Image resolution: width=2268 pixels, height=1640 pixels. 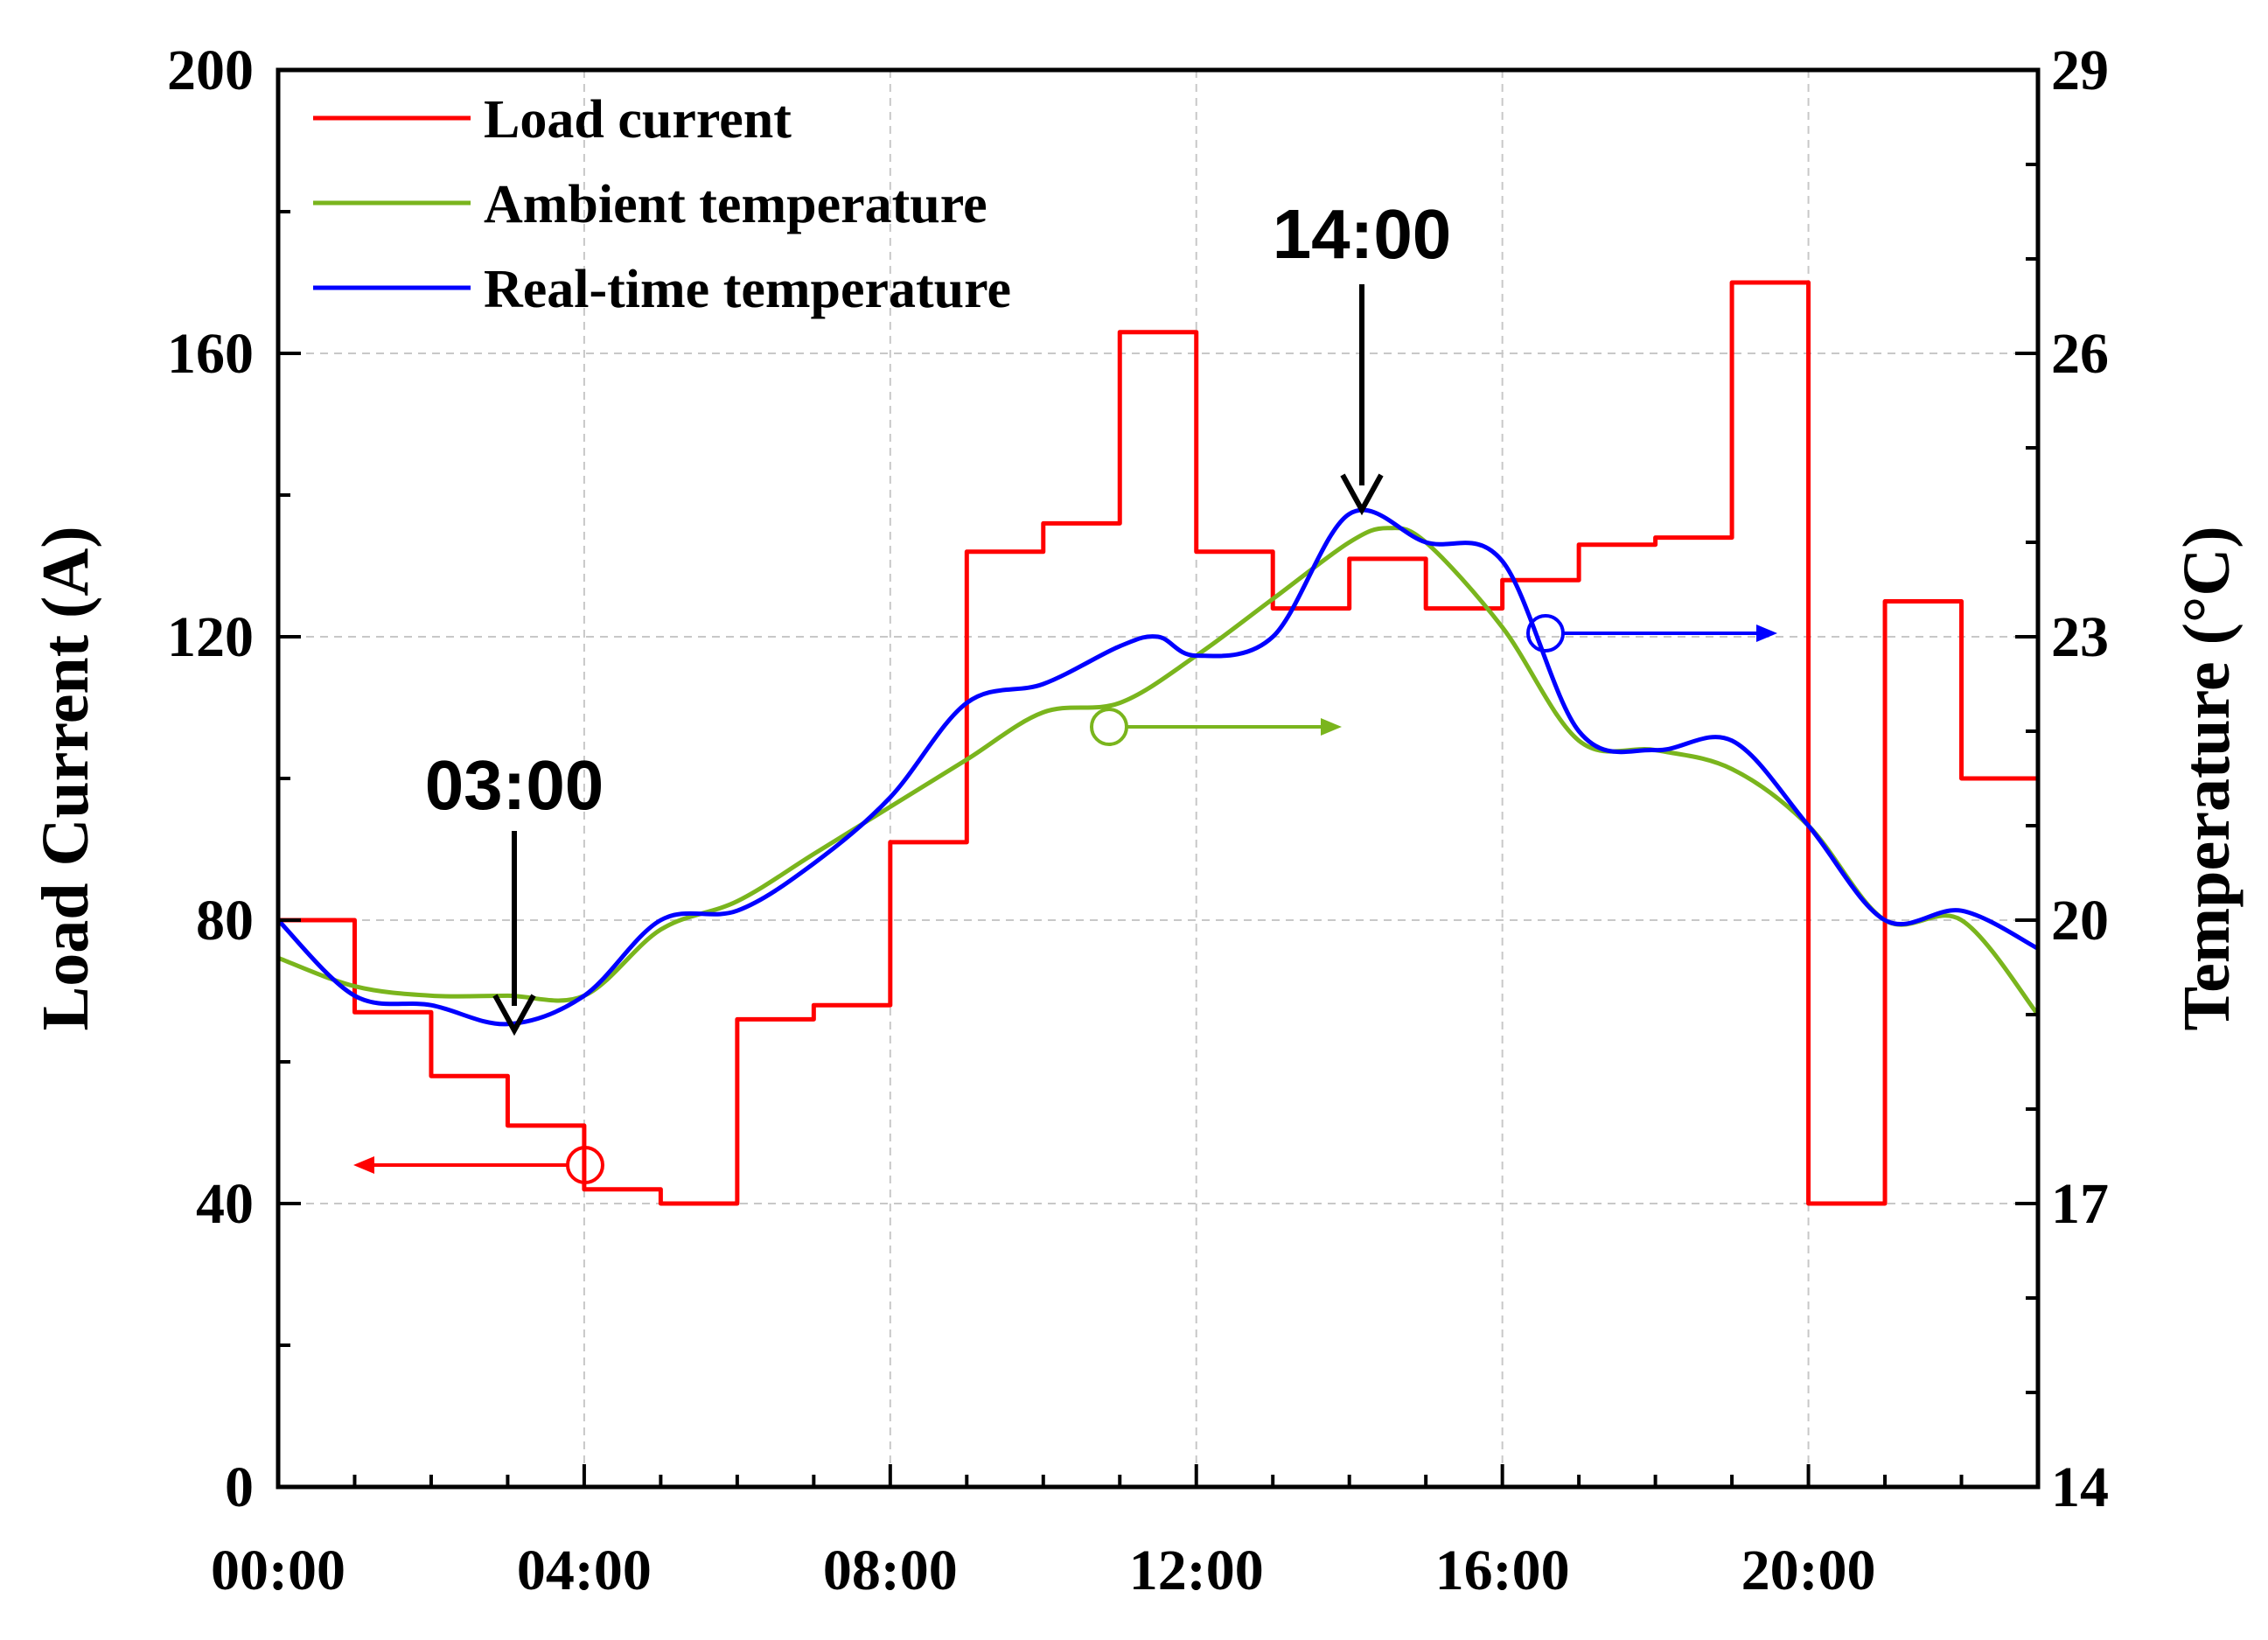 What do you see at coordinates (2080, 1487) in the screenshot?
I see `y-right-tick-label: 14` at bounding box center [2080, 1487].